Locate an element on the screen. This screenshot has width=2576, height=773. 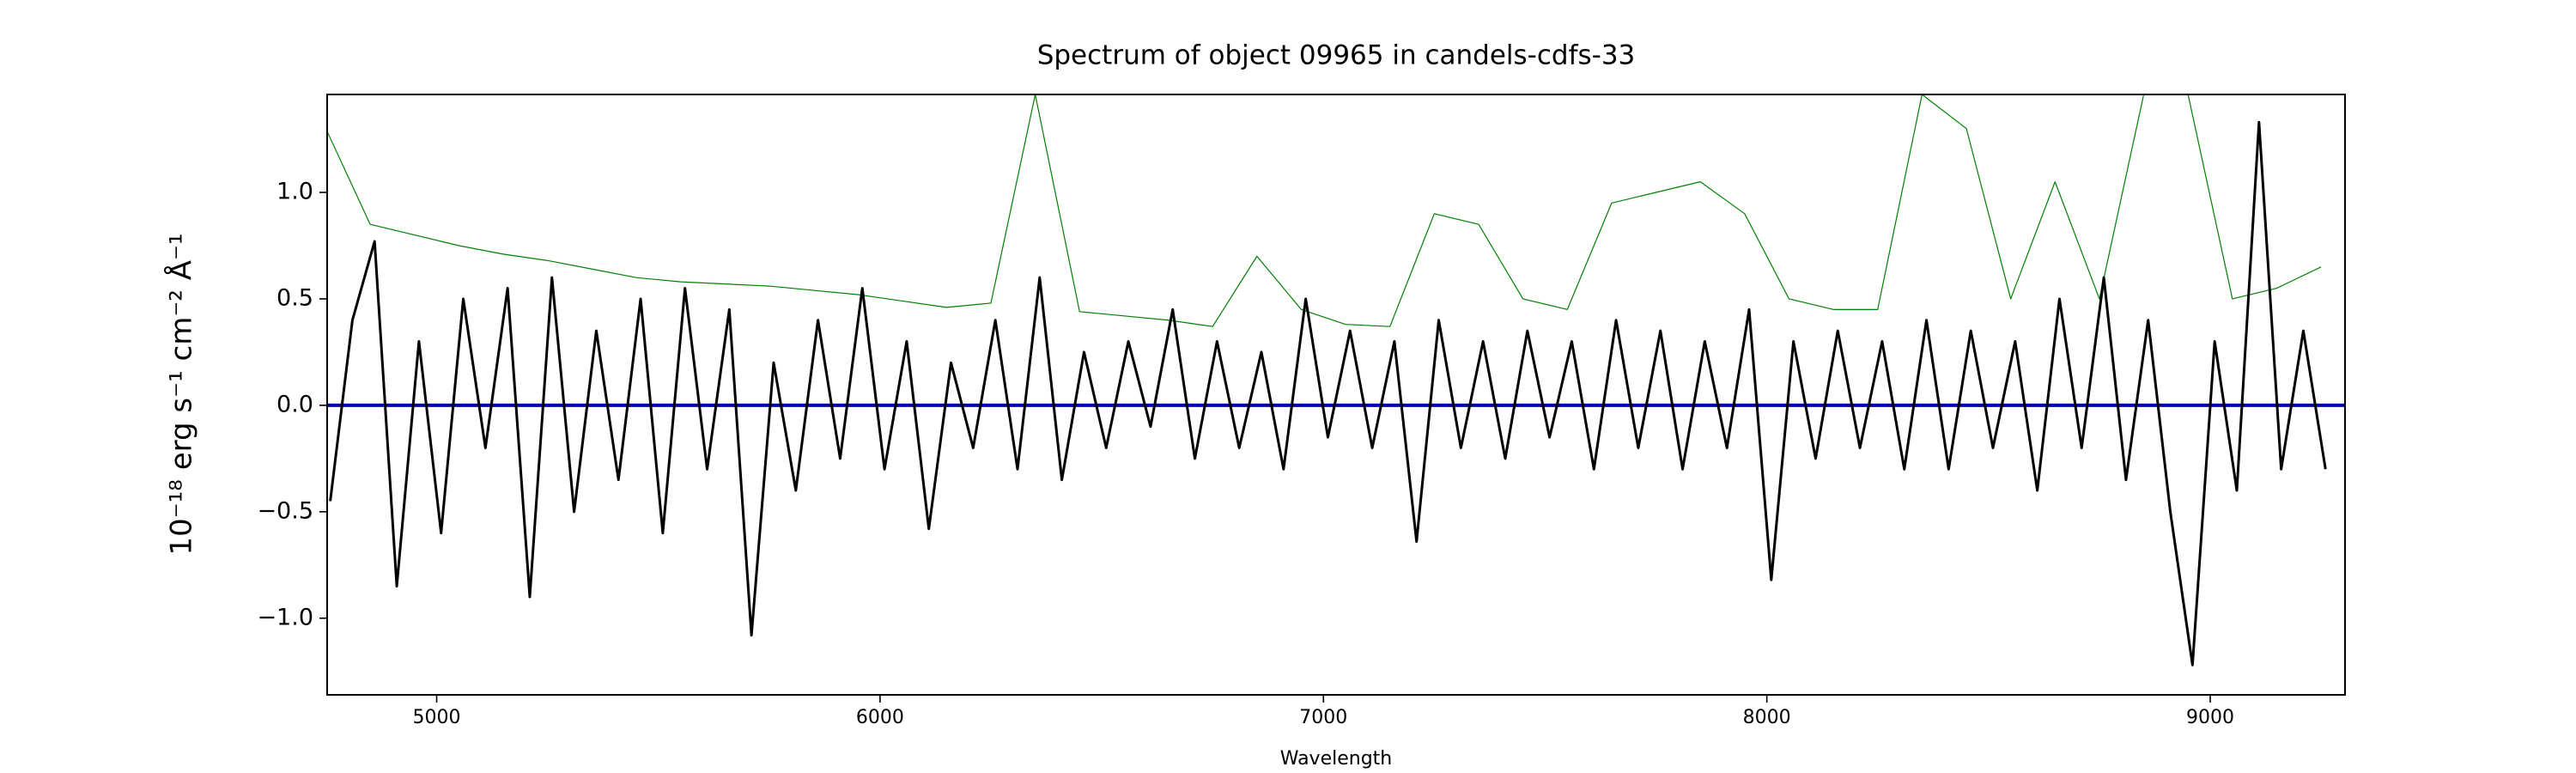
x-tick-label: 8000 is located at coordinates (1767, 717).